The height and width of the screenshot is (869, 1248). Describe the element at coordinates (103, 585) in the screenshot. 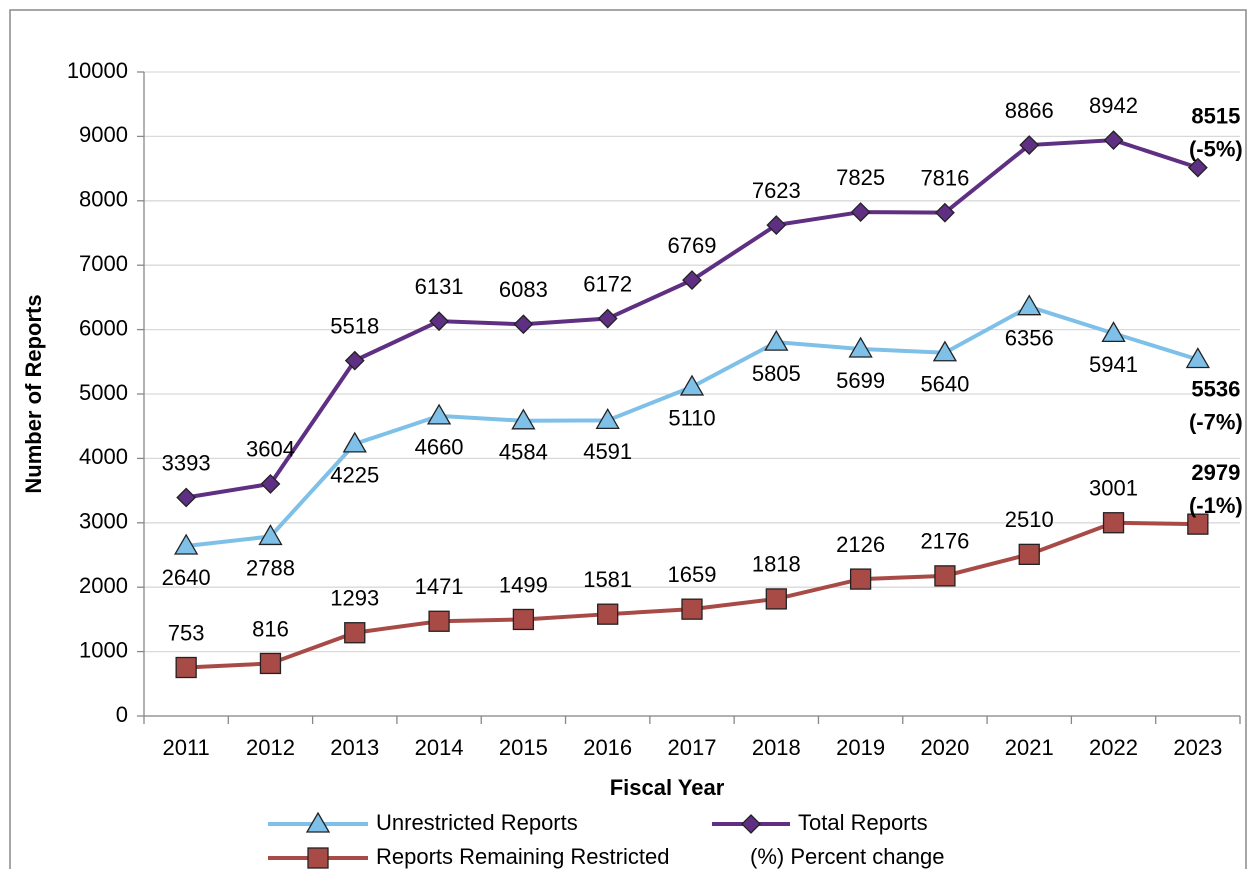

I see `y-tick-label: 2000` at that location.